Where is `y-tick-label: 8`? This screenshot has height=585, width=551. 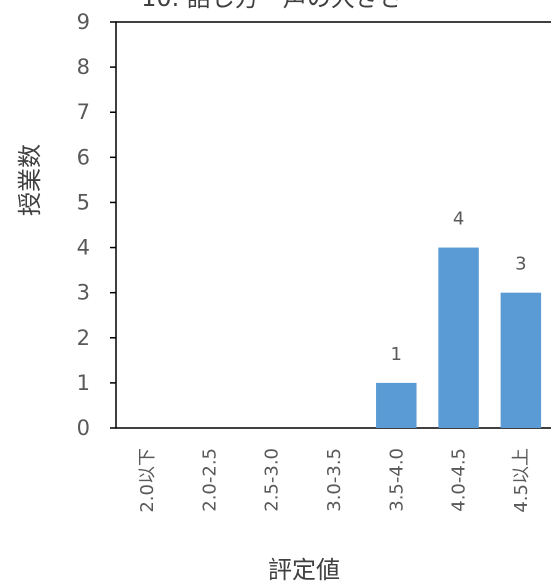 y-tick-label: 8 is located at coordinates (83, 67).